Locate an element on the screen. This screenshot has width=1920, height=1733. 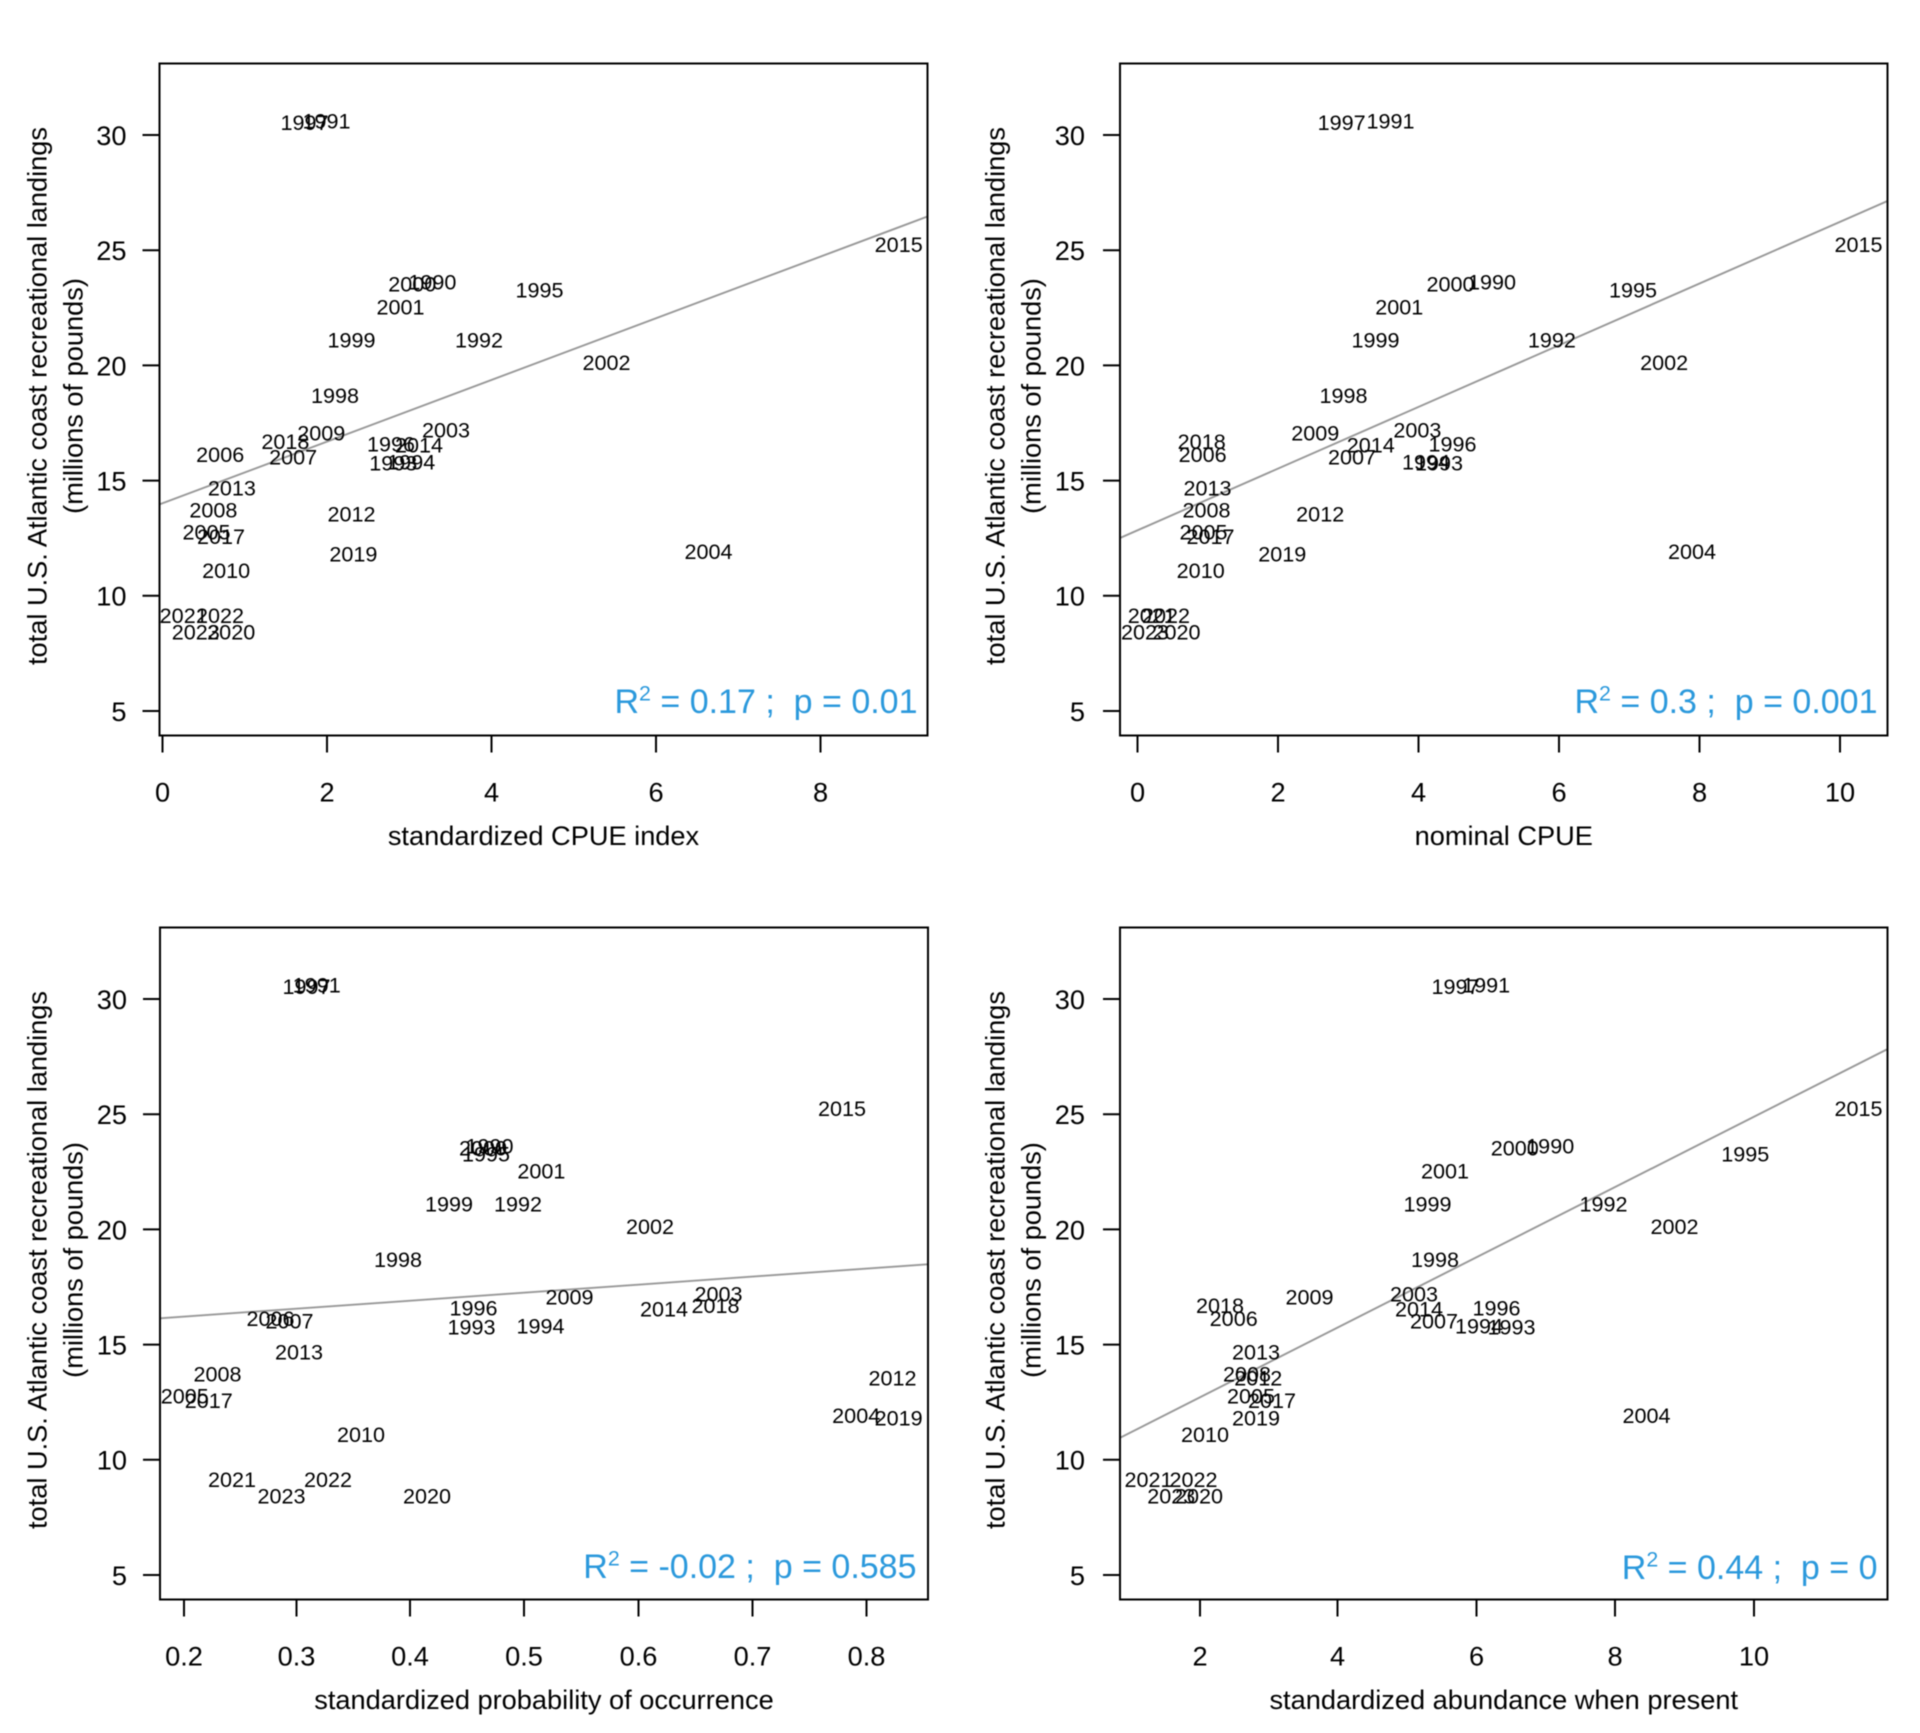
svg-text: standardized CPUE index is located at coordinates (544, 835).